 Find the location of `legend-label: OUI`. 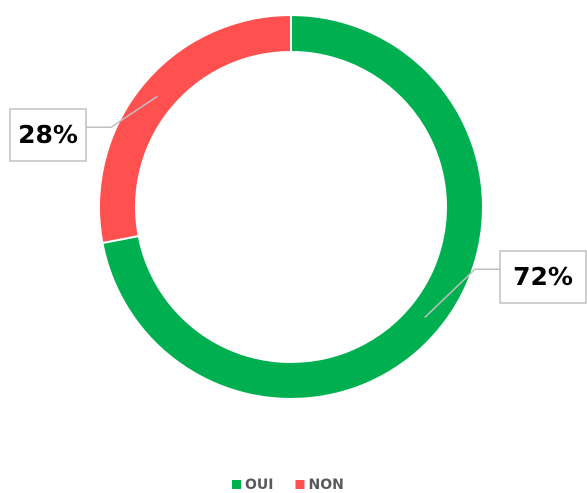

legend-label: OUI is located at coordinates (259, 485).